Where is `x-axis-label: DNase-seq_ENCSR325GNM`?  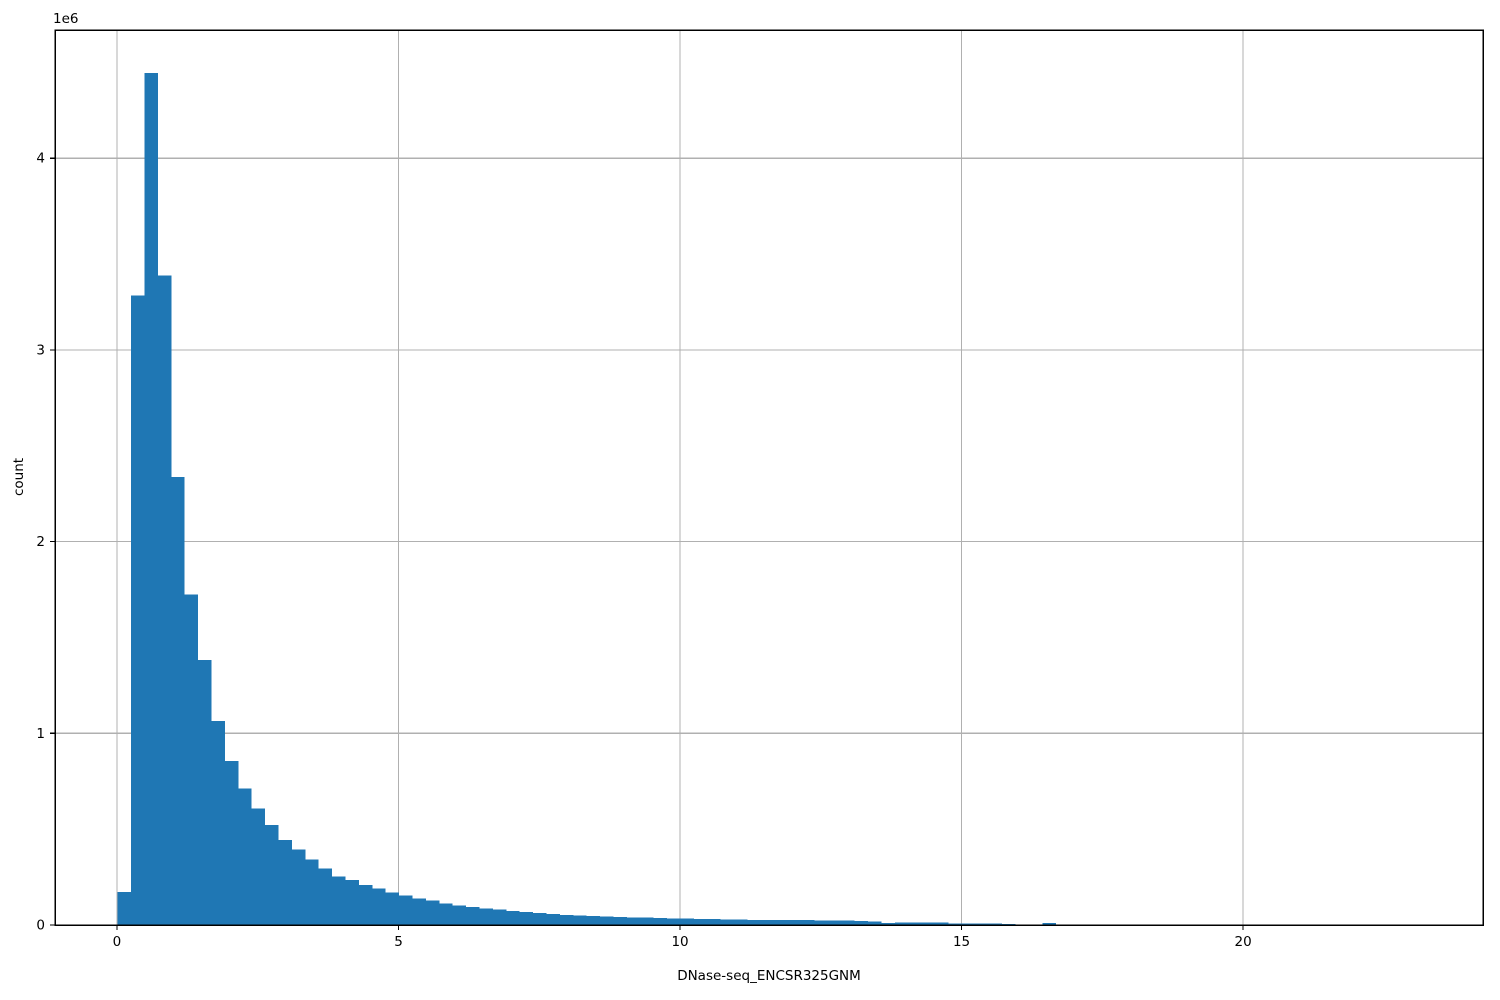
x-axis-label: DNase-seq_ENCSR325GNM is located at coordinates (769, 976).